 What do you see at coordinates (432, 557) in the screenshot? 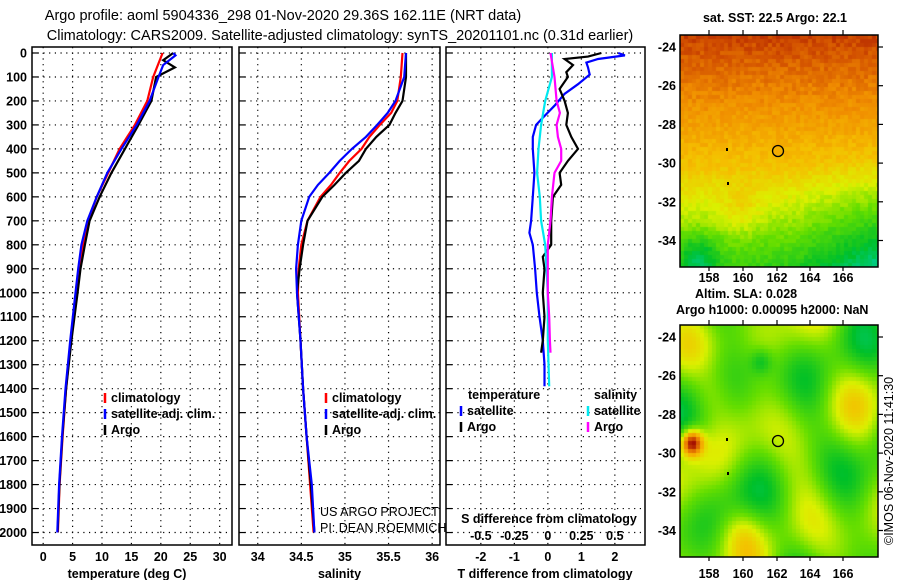
I see `x-tick-label: 36` at bounding box center [432, 557].